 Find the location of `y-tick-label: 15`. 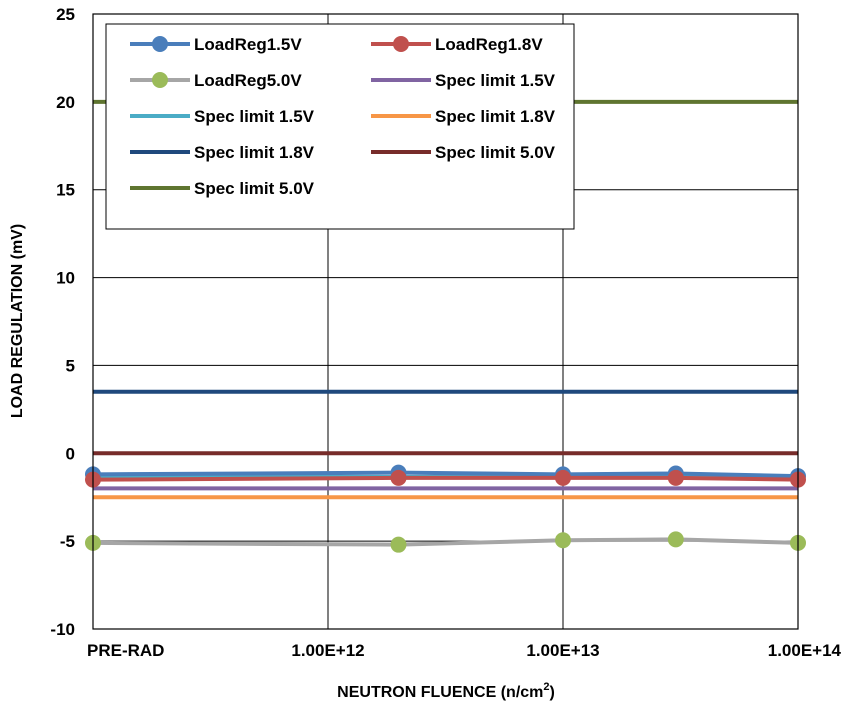

y-tick-label: 15 is located at coordinates (65, 190).